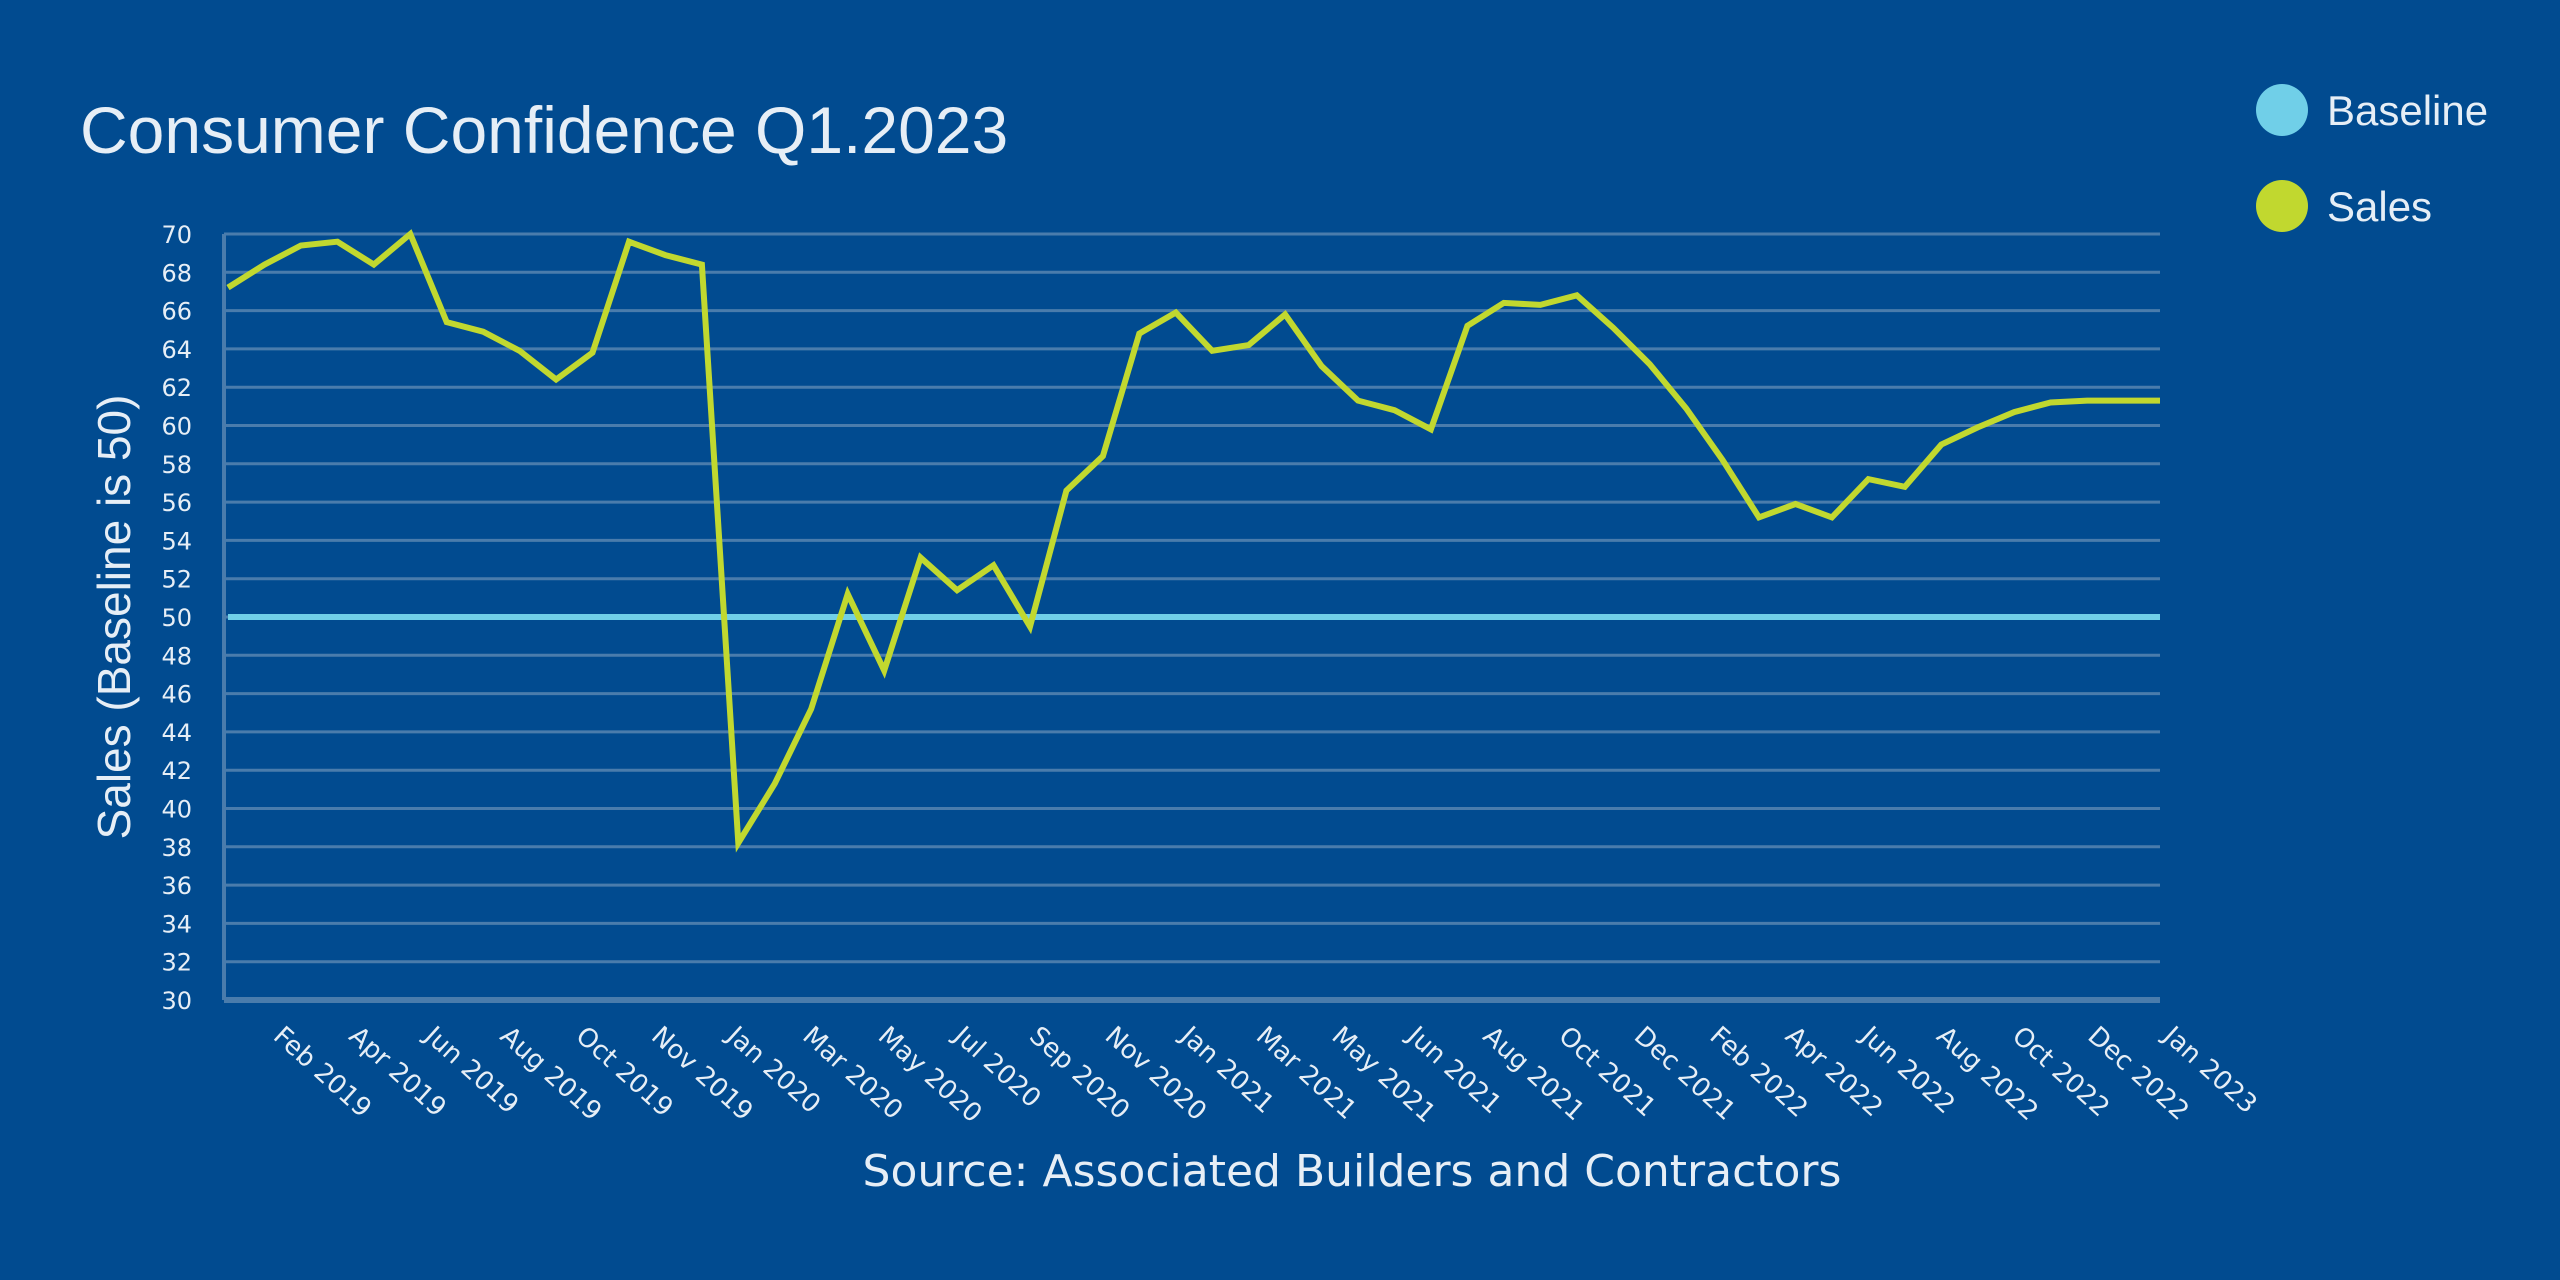  Describe the element at coordinates (176, 656) in the screenshot. I see `y-tick-label: 48` at that location.